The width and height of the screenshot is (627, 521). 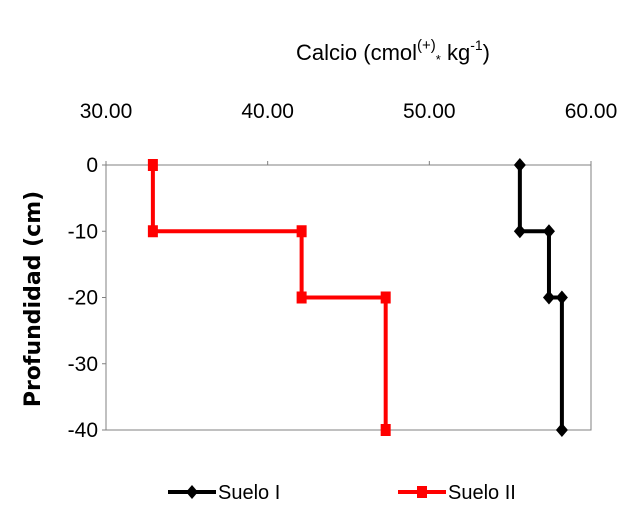 I want to click on y-tick-label: -10, so click(x=83, y=231).